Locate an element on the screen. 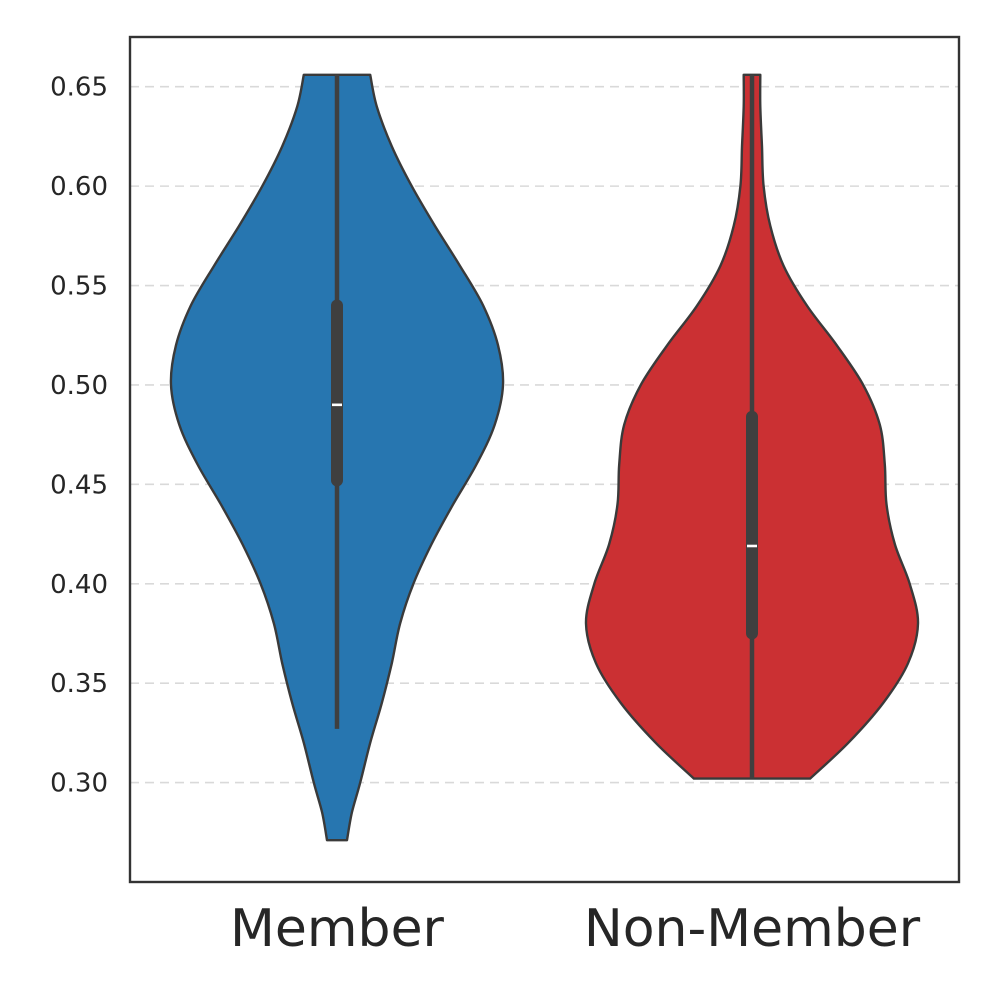 This screenshot has height=996, width=996. y-tick-label-3: 0.45 is located at coordinates (79, 485).